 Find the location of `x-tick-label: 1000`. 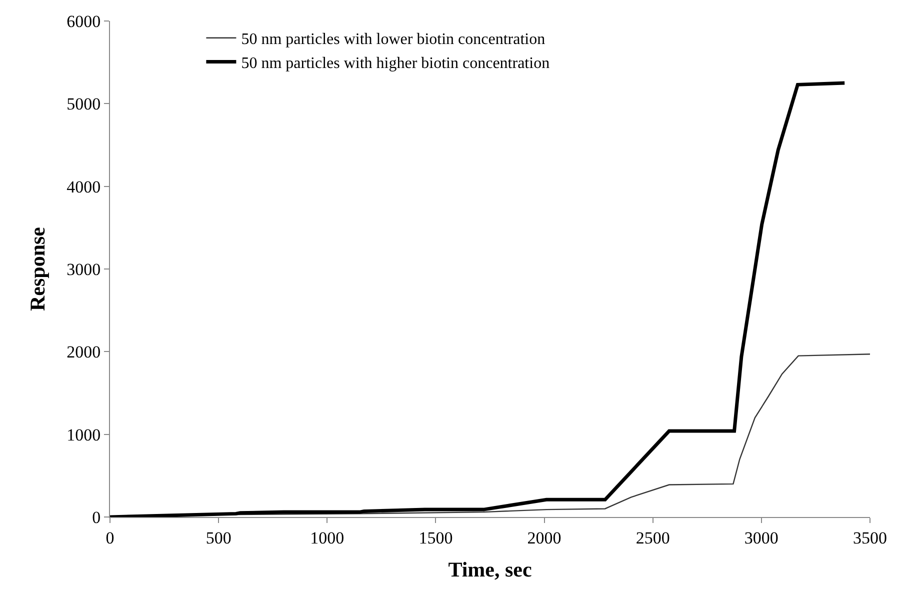

x-tick-label: 1000 is located at coordinates (327, 538).